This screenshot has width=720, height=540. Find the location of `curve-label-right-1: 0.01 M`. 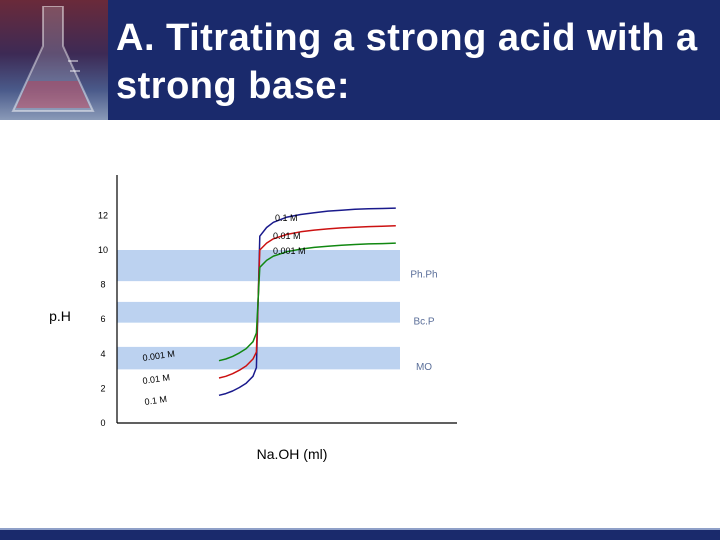

curve-label-right-1: 0.01 M is located at coordinates (287, 236).